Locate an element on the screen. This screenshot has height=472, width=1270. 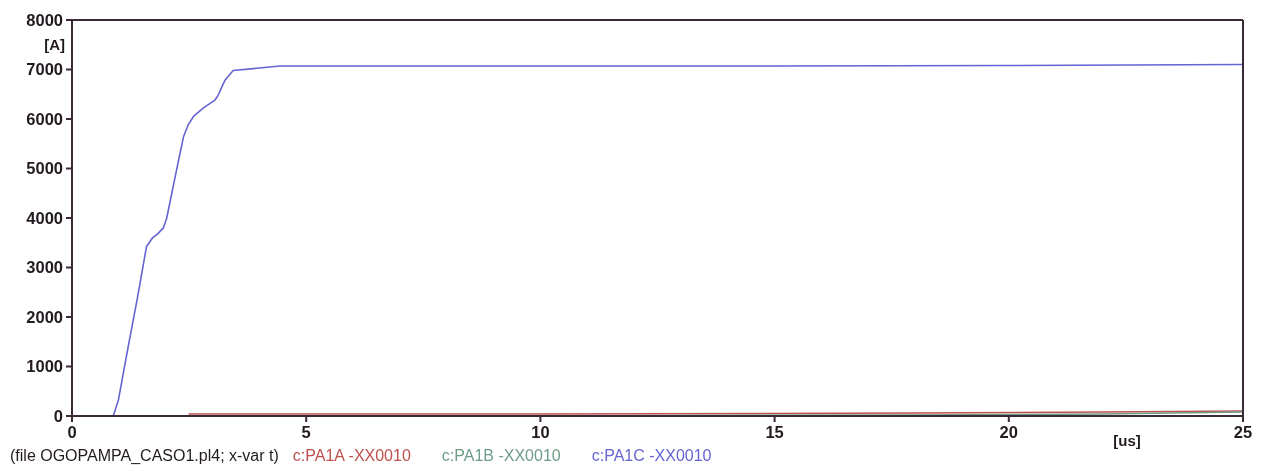
y-tick-label: 7000 is located at coordinates (44, 69).